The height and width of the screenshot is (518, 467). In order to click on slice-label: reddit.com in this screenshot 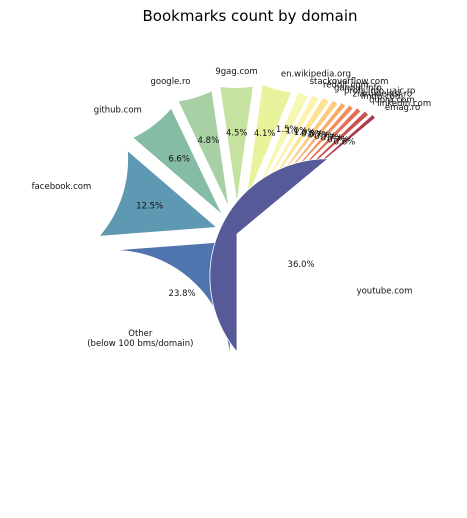, I will do `click(346, 85)`.